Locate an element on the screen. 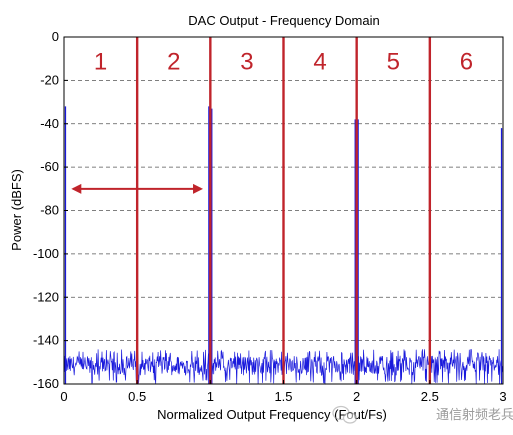 The width and height of the screenshot is (513, 435). wechat-icon is located at coordinates (345, 414).